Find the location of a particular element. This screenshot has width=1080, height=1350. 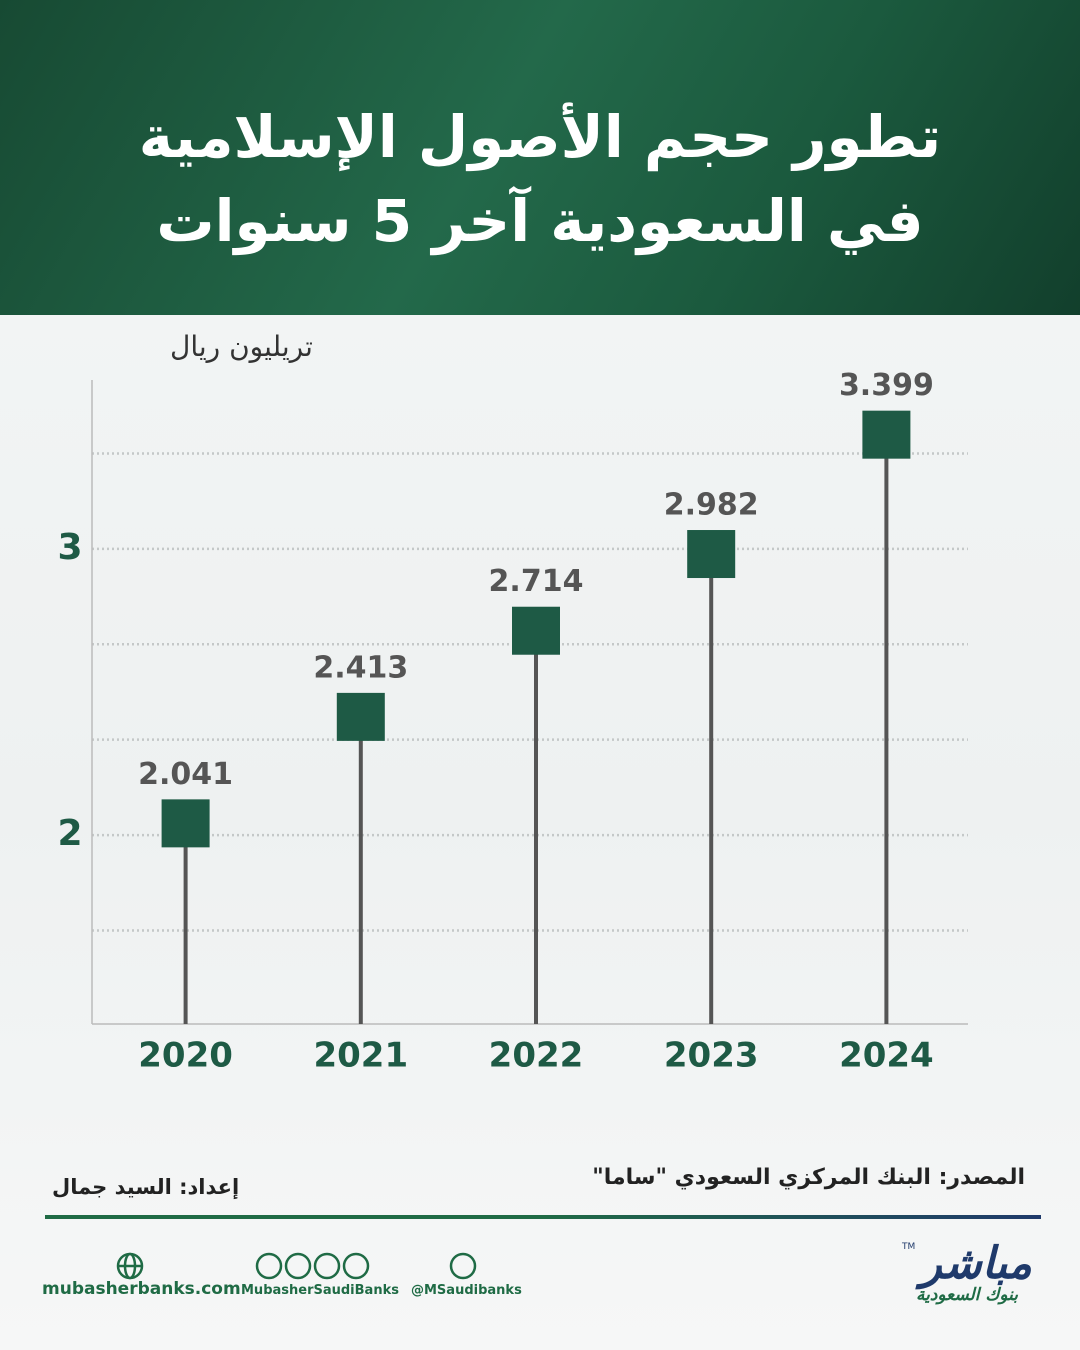

twitter-handle: @MSaudibanks is located at coordinates (466, 1290).